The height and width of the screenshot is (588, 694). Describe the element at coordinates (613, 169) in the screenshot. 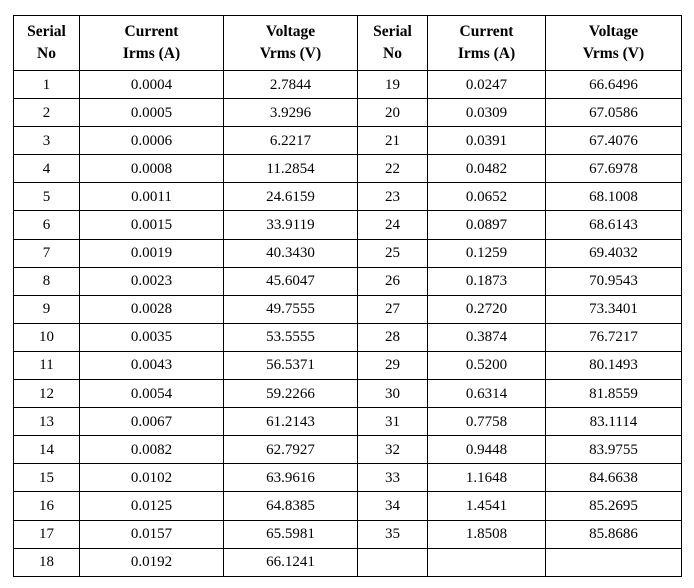

I see `cell-voltage-vrms: 67.6978` at that location.